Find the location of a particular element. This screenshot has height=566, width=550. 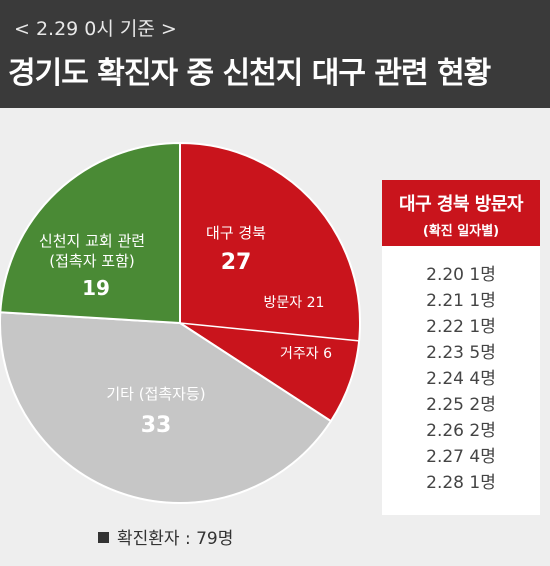

row-date: 2.27 is located at coordinates (445, 457).